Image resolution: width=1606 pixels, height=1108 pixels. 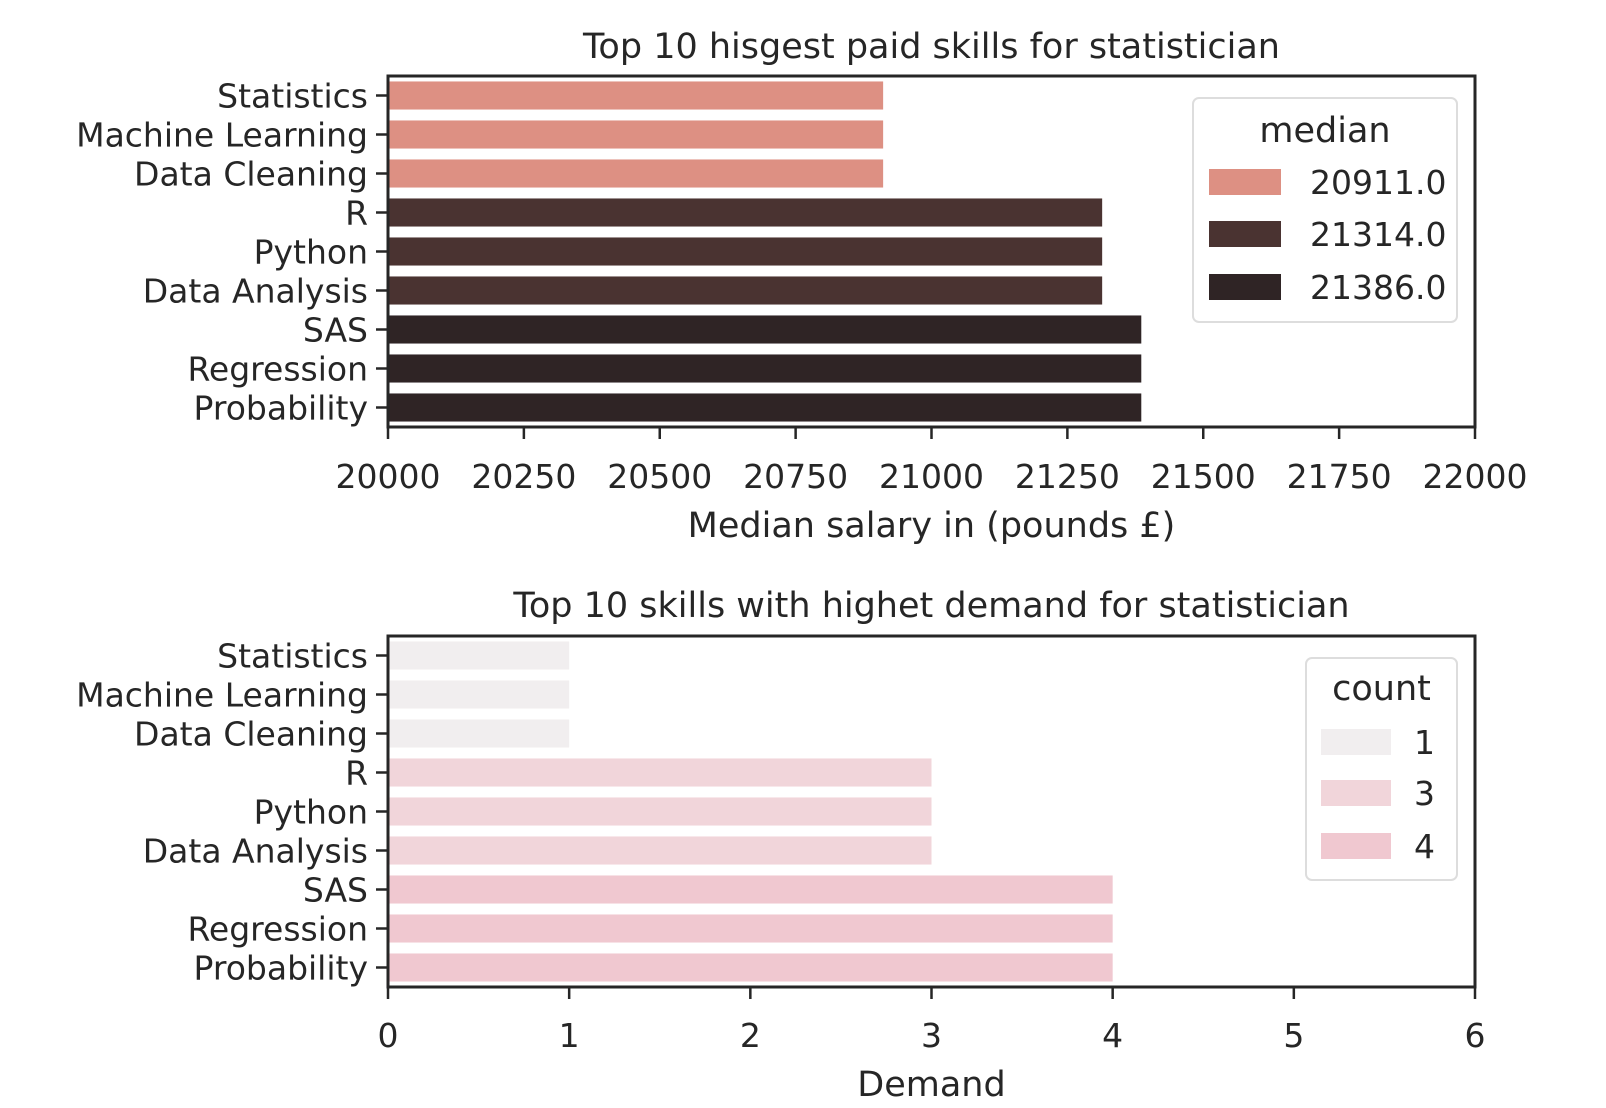 I want to click on x-tick-label: 1, so click(x=569, y=1035).